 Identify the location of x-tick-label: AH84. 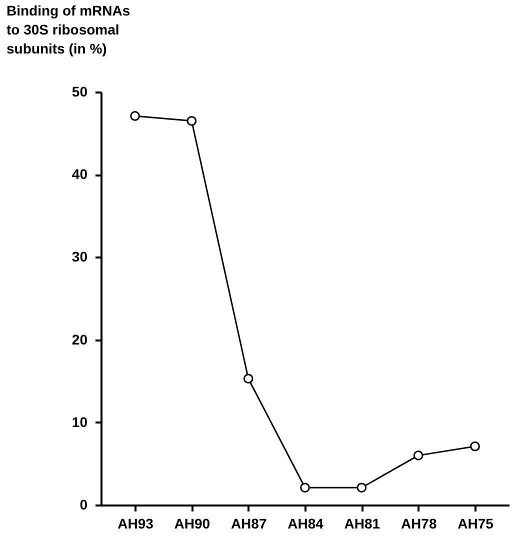
(306, 524).